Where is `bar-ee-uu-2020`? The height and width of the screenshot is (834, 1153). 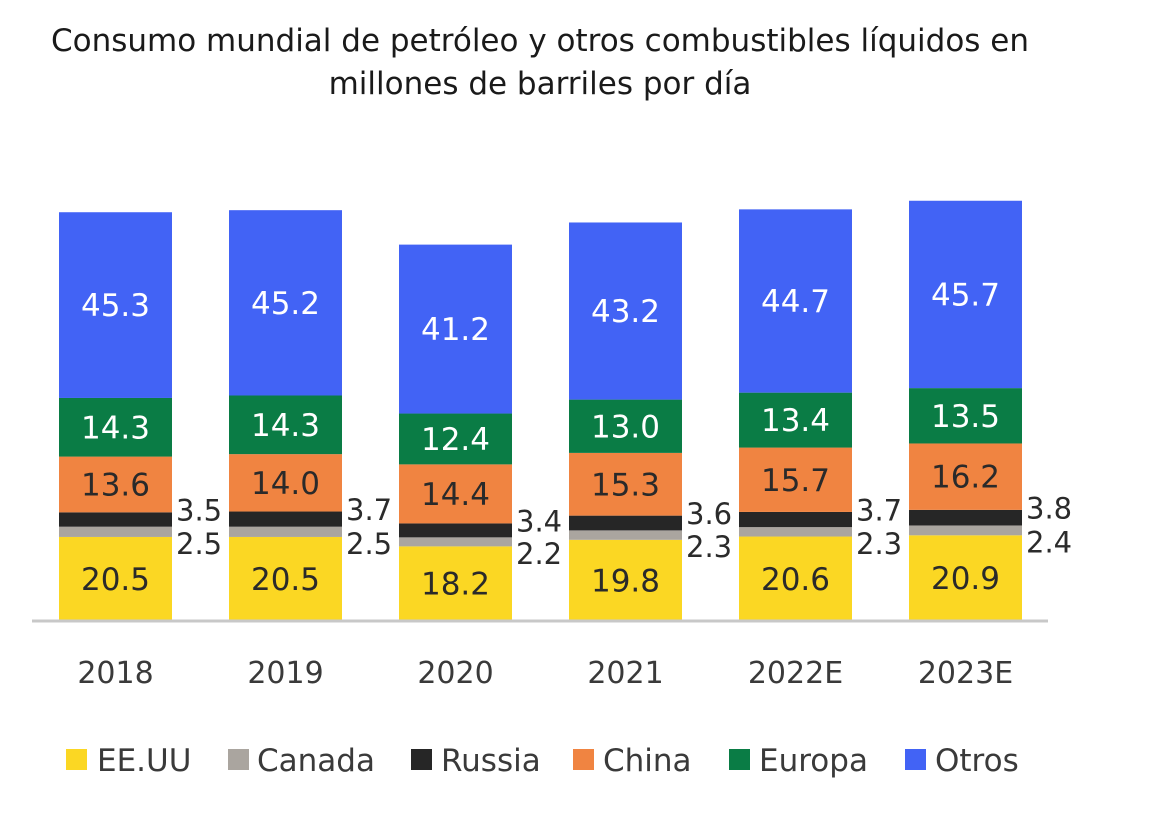
bar-ee-uu-2020 is located at coordinates (455, 583).